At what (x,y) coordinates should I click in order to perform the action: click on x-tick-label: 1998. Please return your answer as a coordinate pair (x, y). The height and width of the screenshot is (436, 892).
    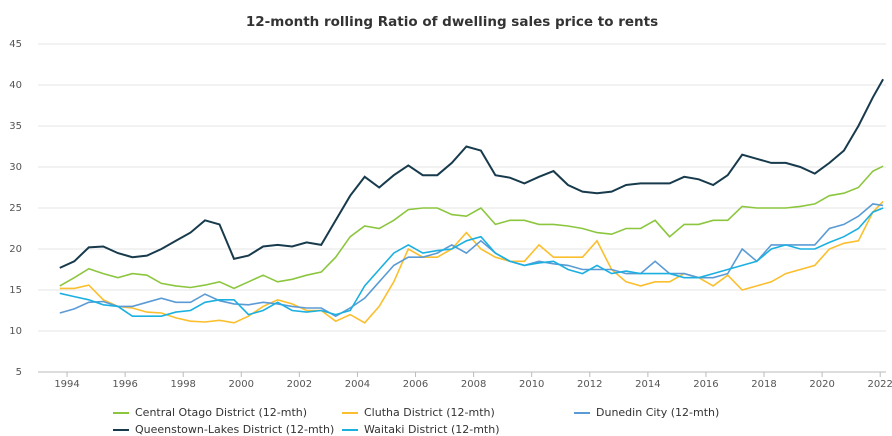
    Looking at the image, I should click on (182, 384).